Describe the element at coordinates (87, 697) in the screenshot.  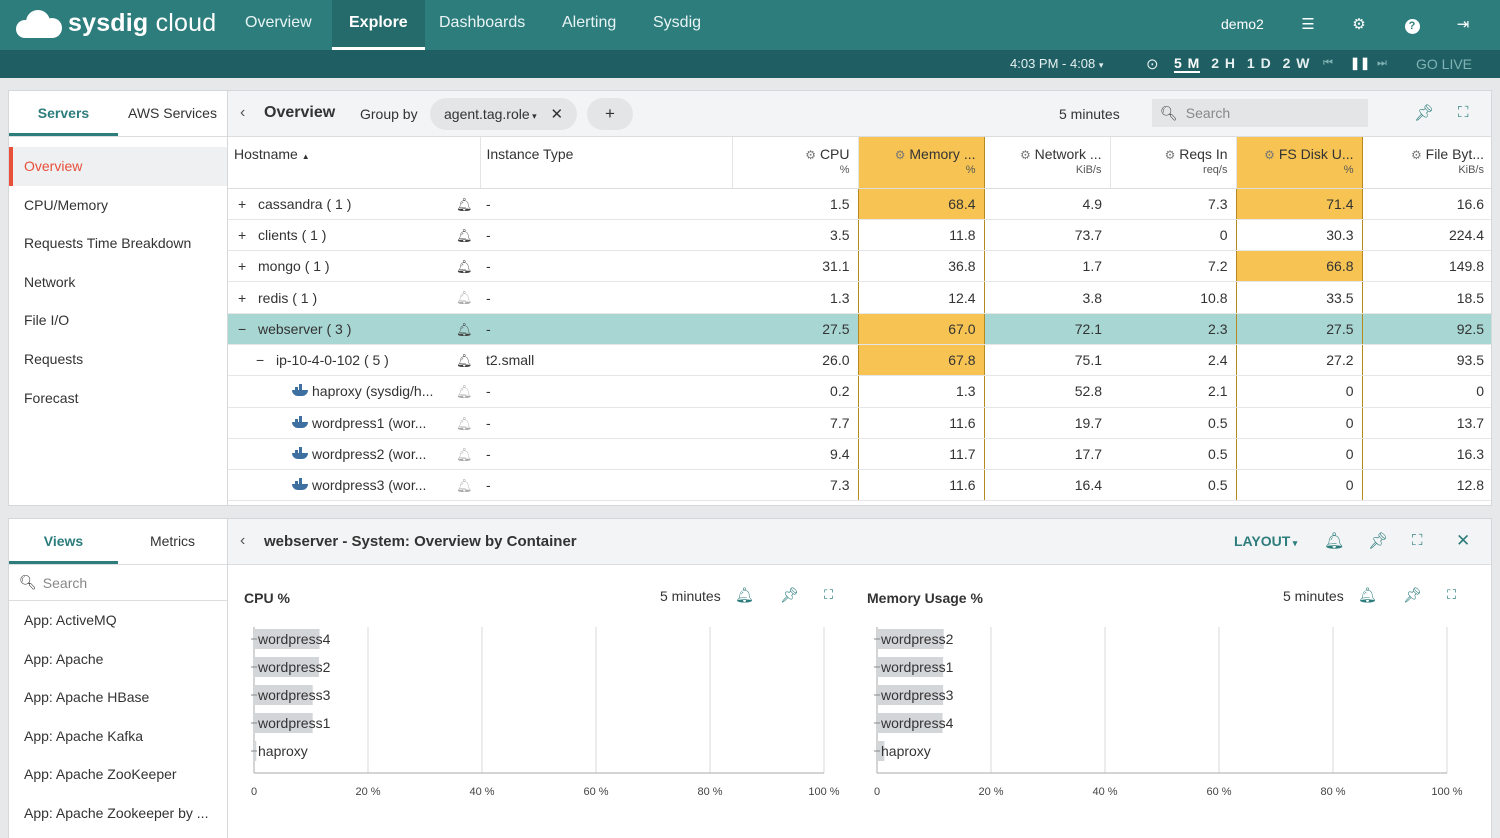
I see `view-list-item: App: Apache HBase` at that location.